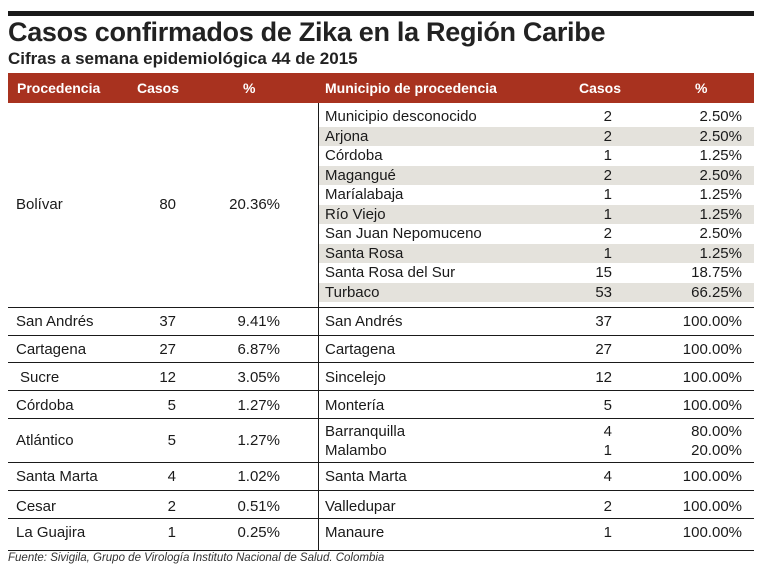  What do you see at coordinates (36, 506) in the screenshot?
I see `procedencia-cell: Cesar` at bounding box center [36, 506].